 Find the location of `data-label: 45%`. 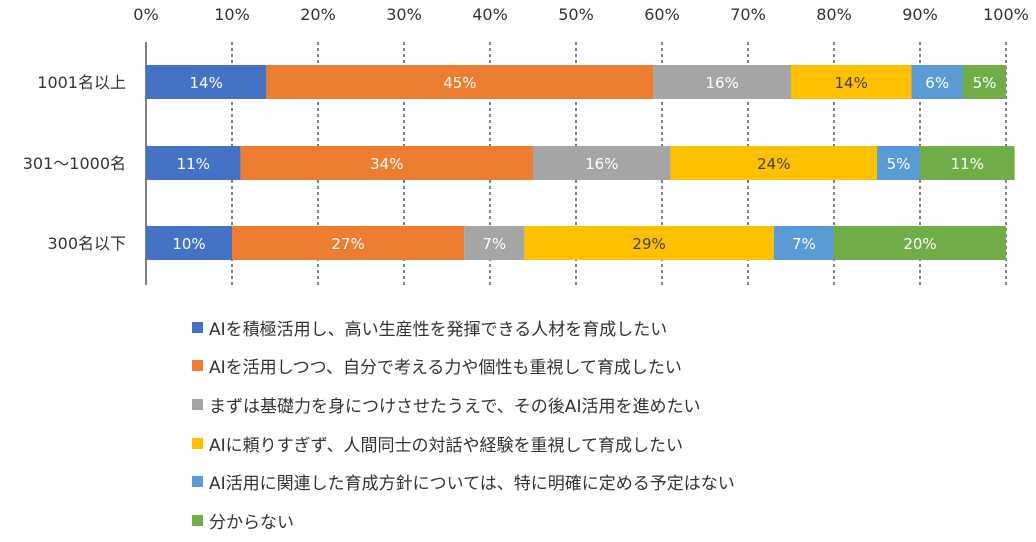

data-label: 45% is located at coordinates (459, 83).